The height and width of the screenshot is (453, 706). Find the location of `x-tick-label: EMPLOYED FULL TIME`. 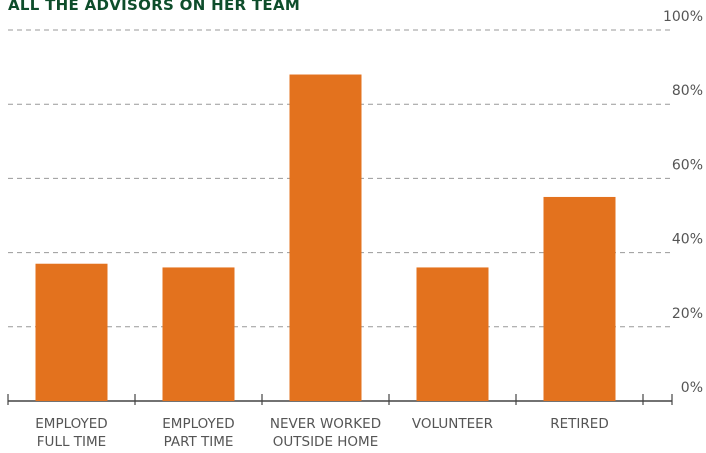

x-tick-label: EMPLOYED FULL TIME is located at coordinates (71, 433).